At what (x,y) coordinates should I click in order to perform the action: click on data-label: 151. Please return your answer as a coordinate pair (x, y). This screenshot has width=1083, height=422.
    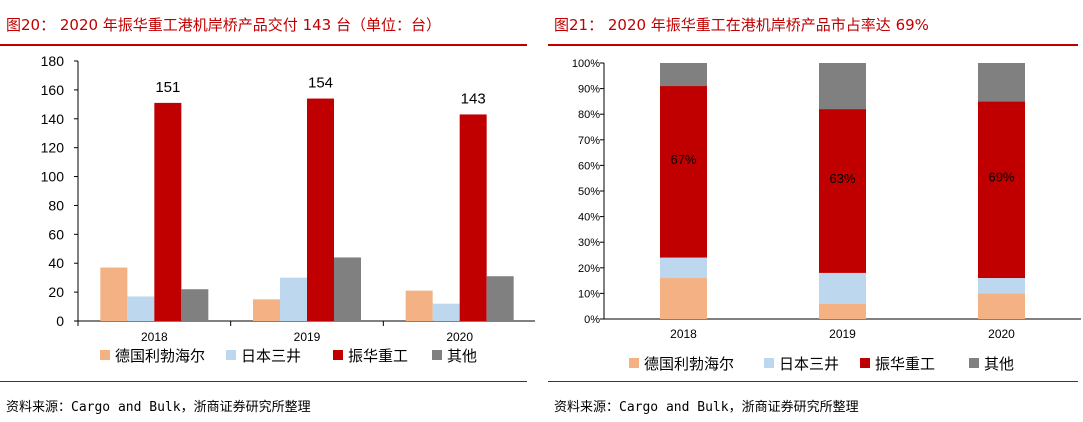
    Looking at the image, I should click on (167, 87).